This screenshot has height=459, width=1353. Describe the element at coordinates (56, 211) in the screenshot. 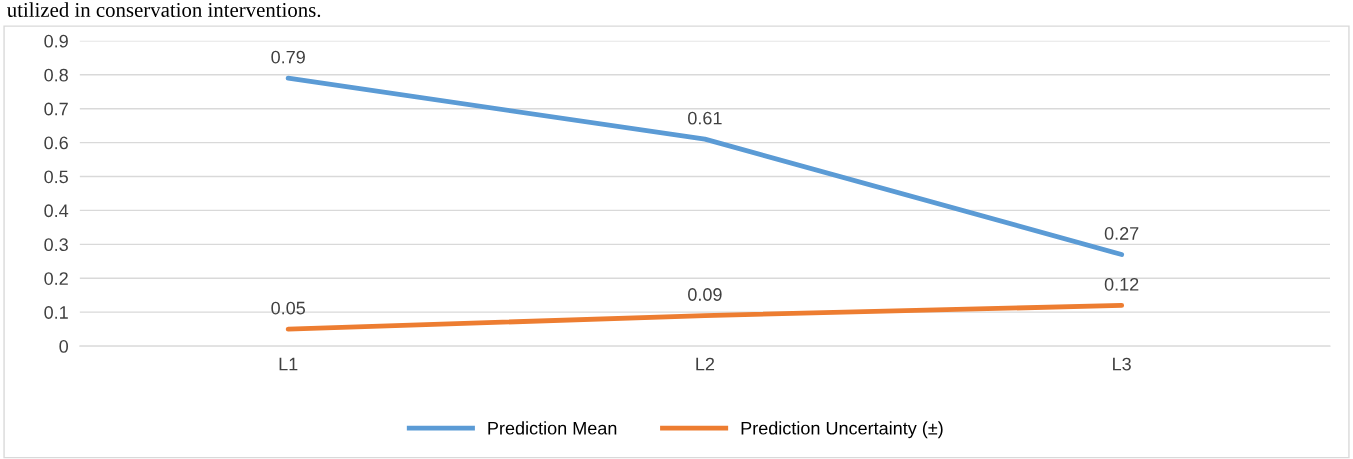

I see `y-tick-label: 0.4` at that location.